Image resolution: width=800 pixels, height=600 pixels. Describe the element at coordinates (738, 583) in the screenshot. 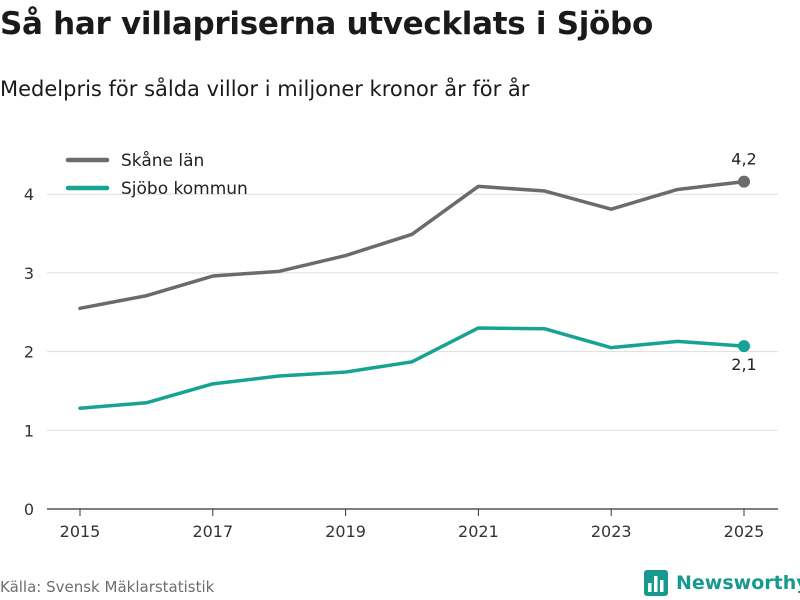

I see `brand-name: Newsworthy` at that location.